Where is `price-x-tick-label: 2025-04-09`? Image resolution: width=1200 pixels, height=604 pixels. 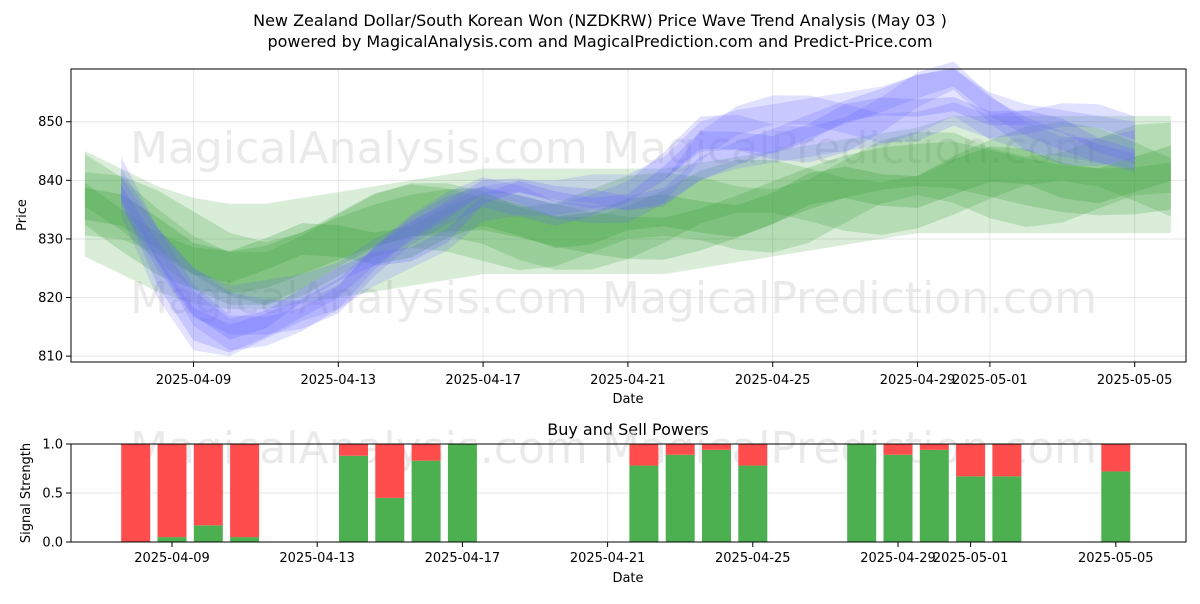 price-x-tick-label: 2025-04-09 is located at coordinates (194, 380).